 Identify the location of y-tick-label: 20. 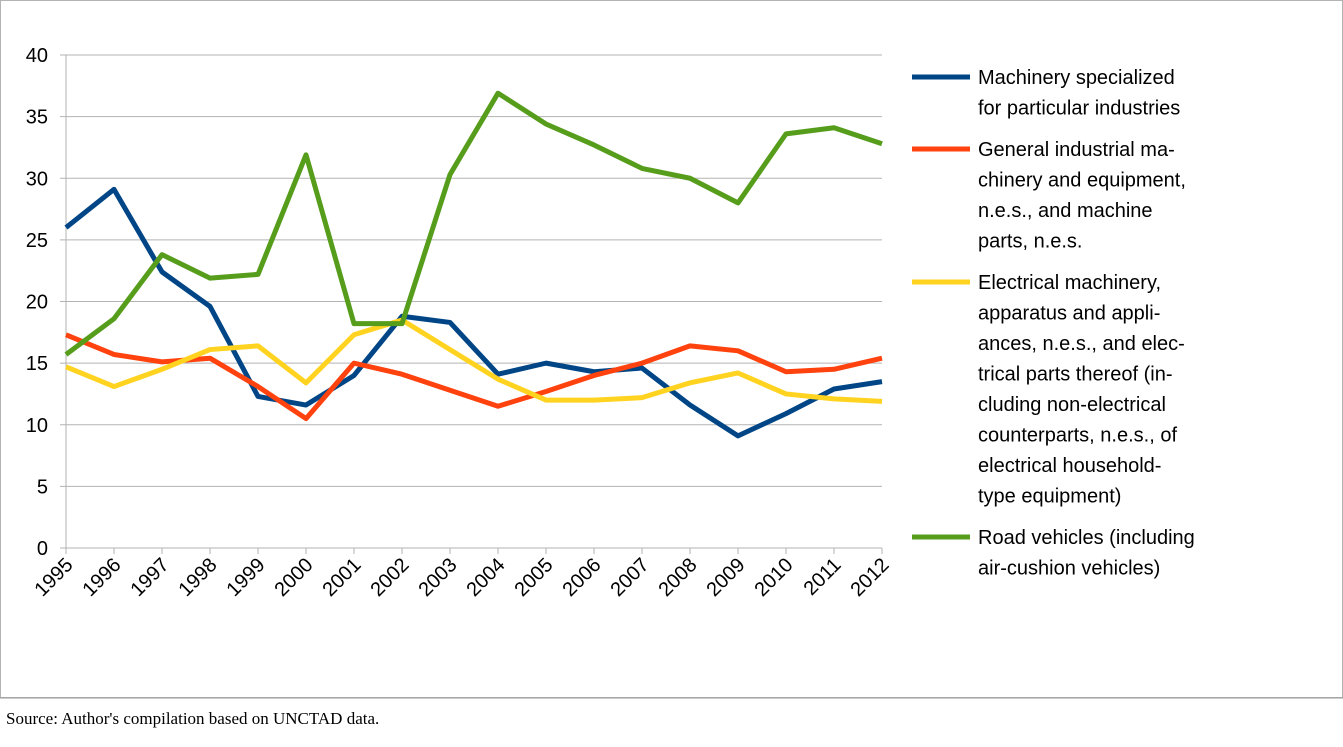
(37, 303).